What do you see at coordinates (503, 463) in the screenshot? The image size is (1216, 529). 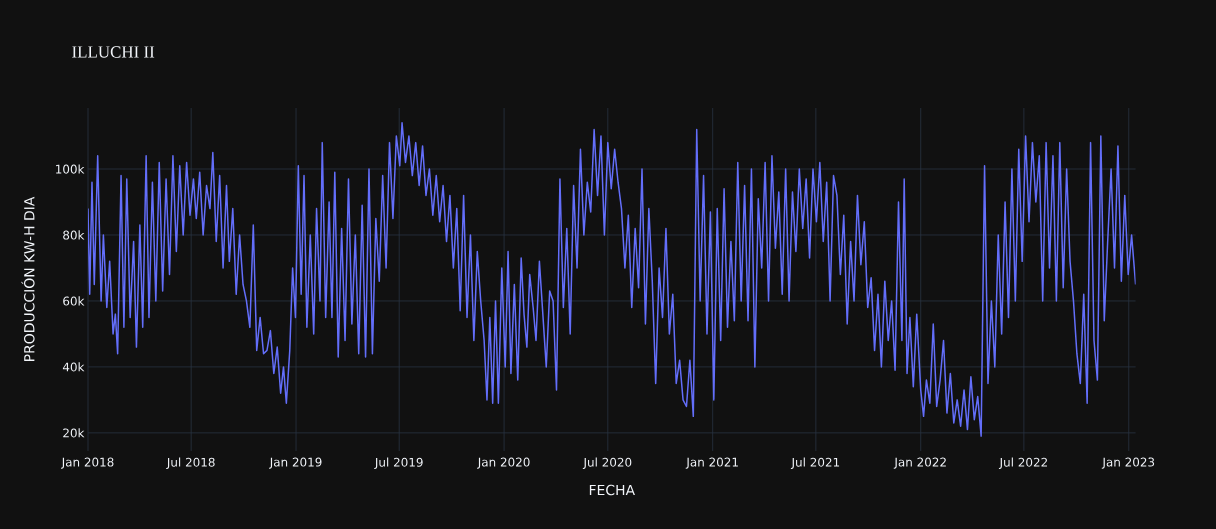 I see `x-tick-label: Jan 2020` at bounding box center [503, 463].